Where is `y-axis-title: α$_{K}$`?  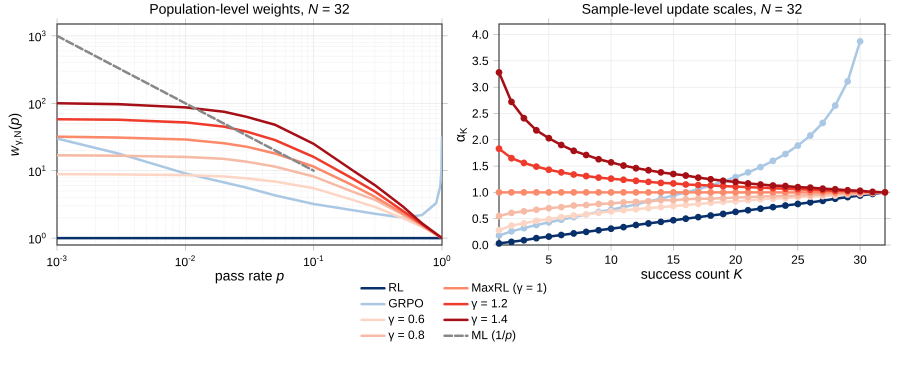
y-axis-title: α$_{K}$ is located at coordinates (462, 135).